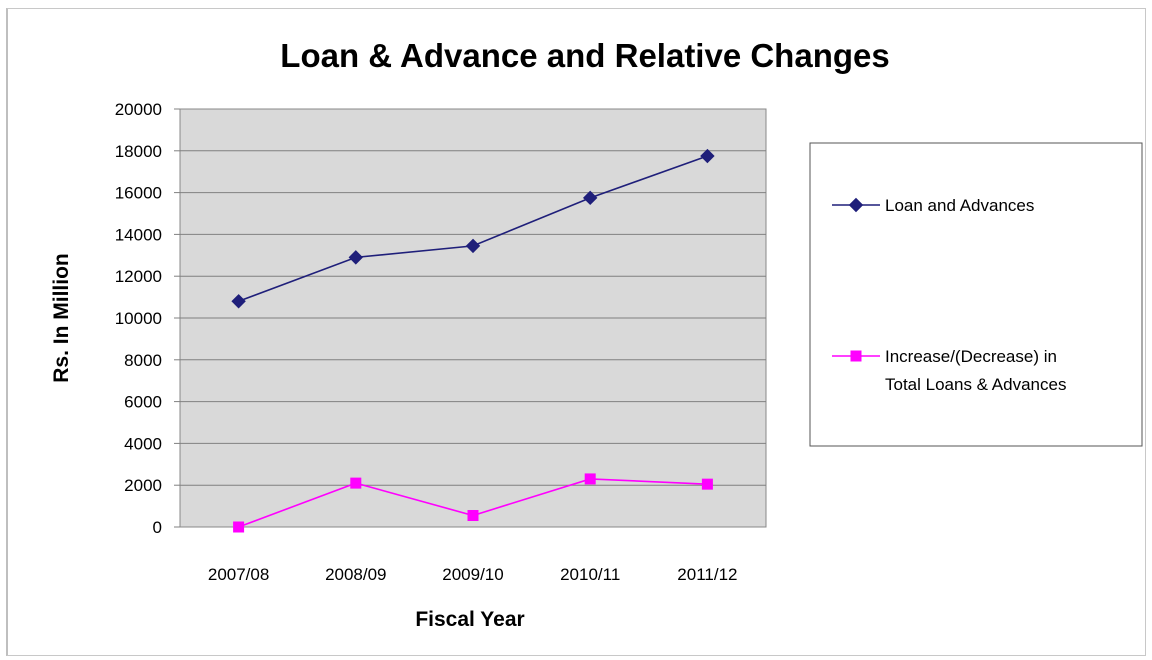  Describe the element at coordinates (590, 574) in the screenshot. I see `x-tick-label: 2010/11` at that location.